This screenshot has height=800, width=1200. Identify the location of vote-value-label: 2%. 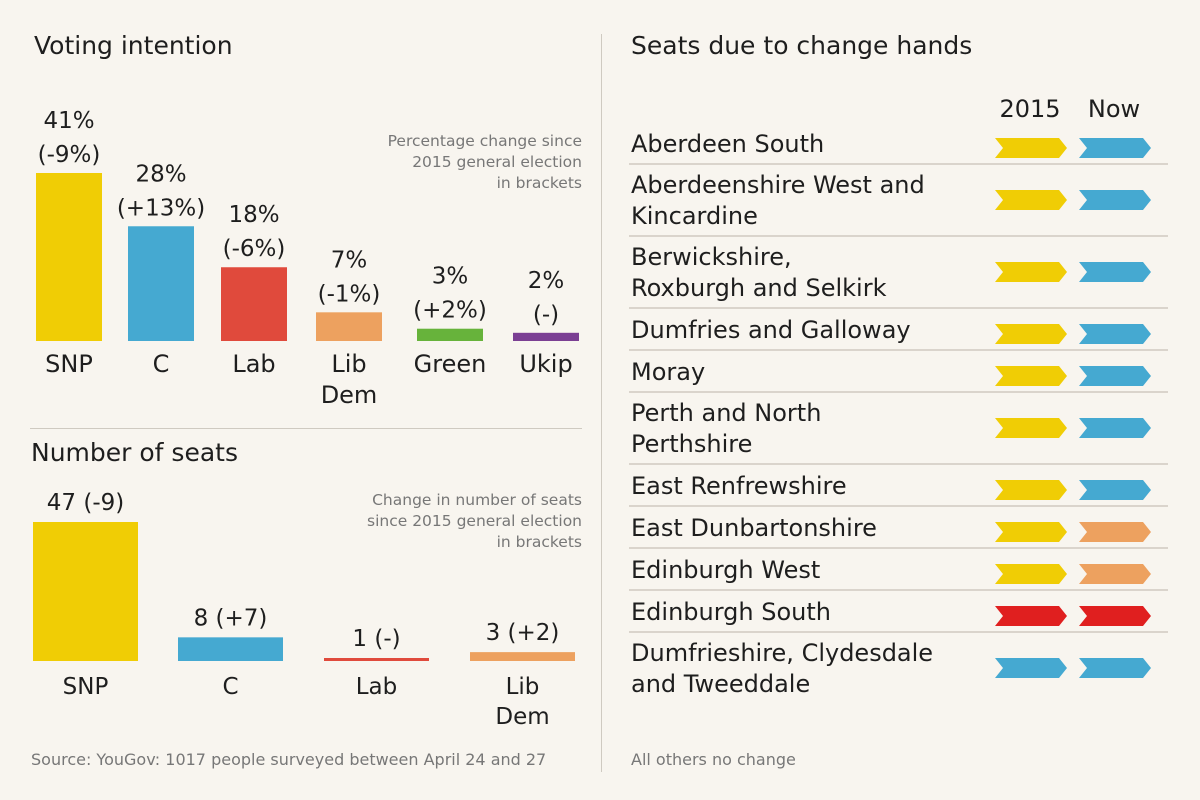
(546, 281).